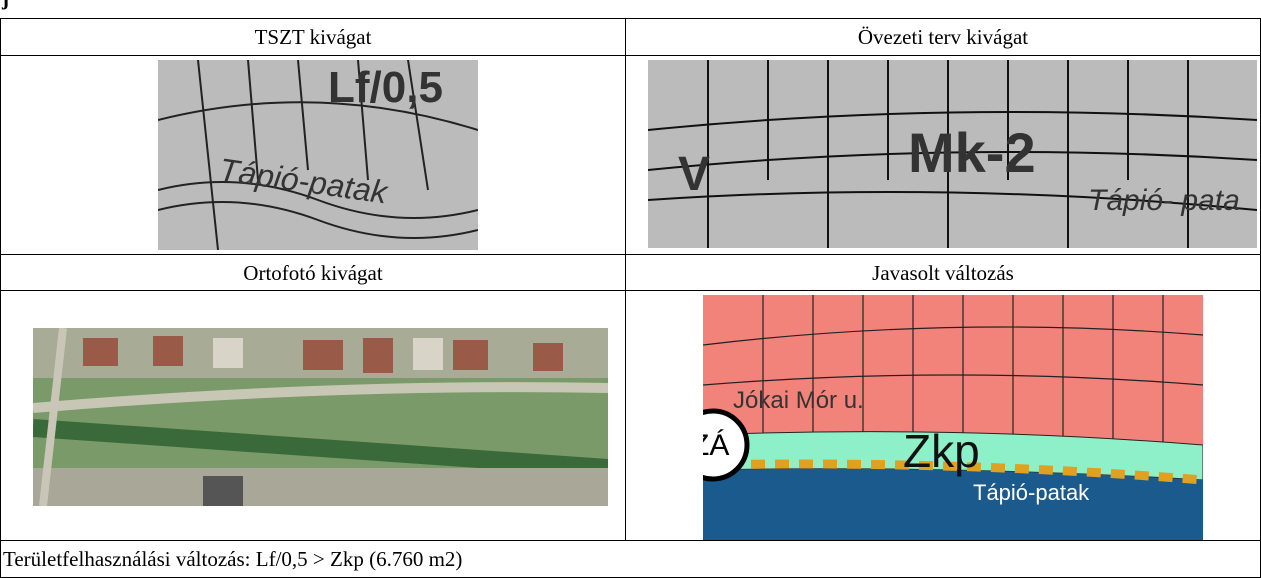  I want to click on header-cell: TSZT kivágat, so click(313, 37).